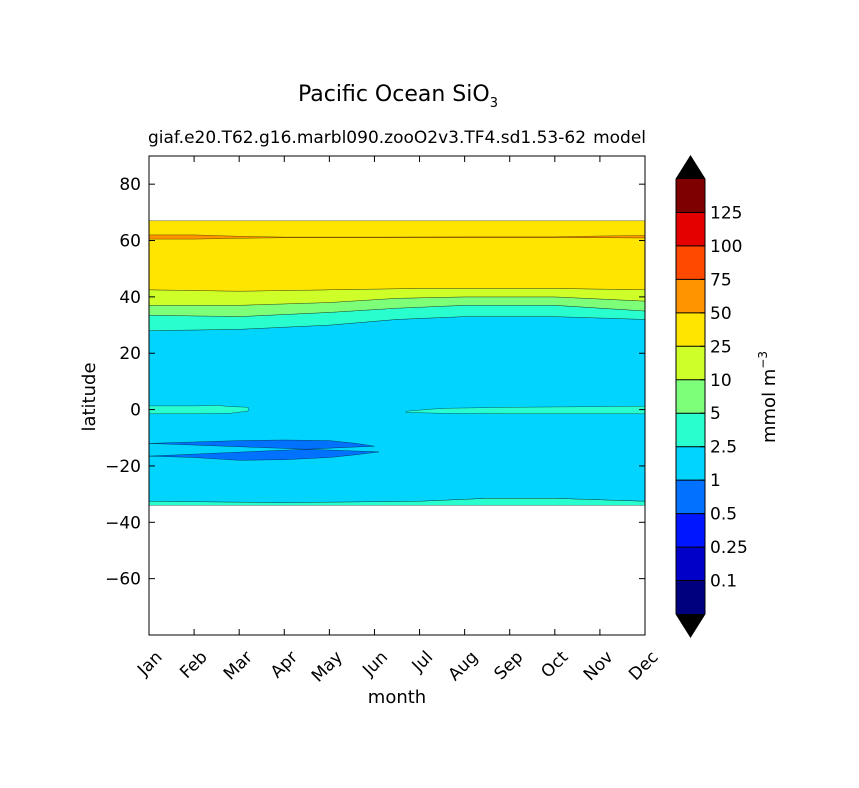 This screenshot has width=859, height=788. I want to click on x-tick-label: Mar, so click(238, 665).